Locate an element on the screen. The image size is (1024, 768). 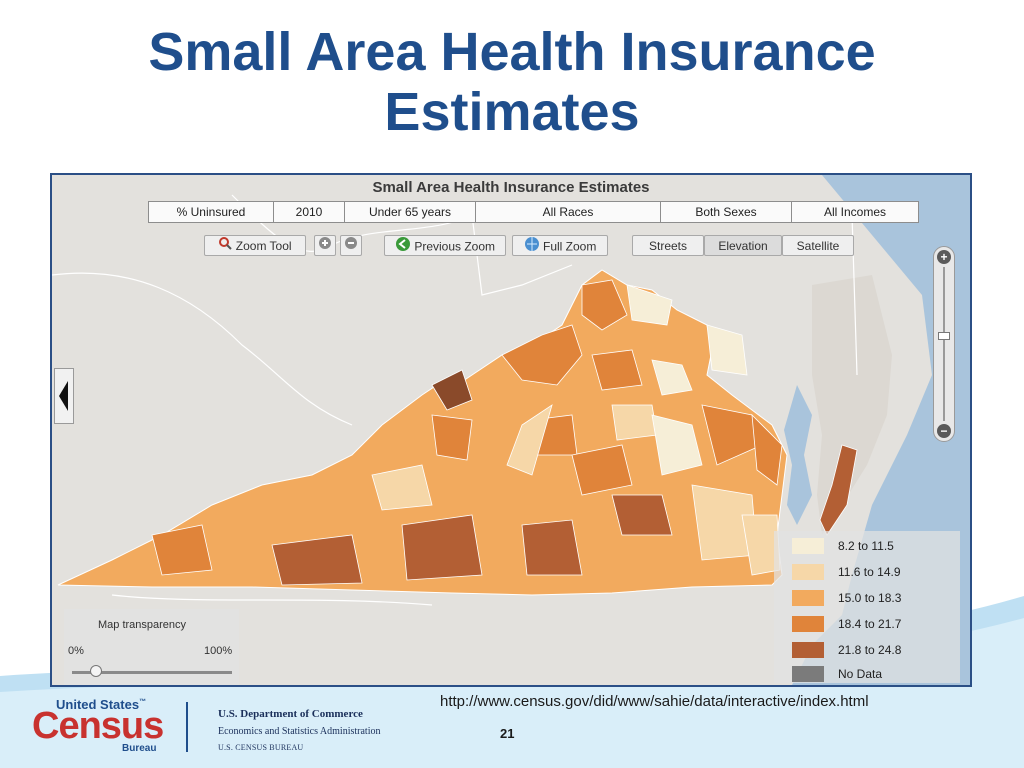
filter-income: All Incomes is located at coordinates (855, 212).